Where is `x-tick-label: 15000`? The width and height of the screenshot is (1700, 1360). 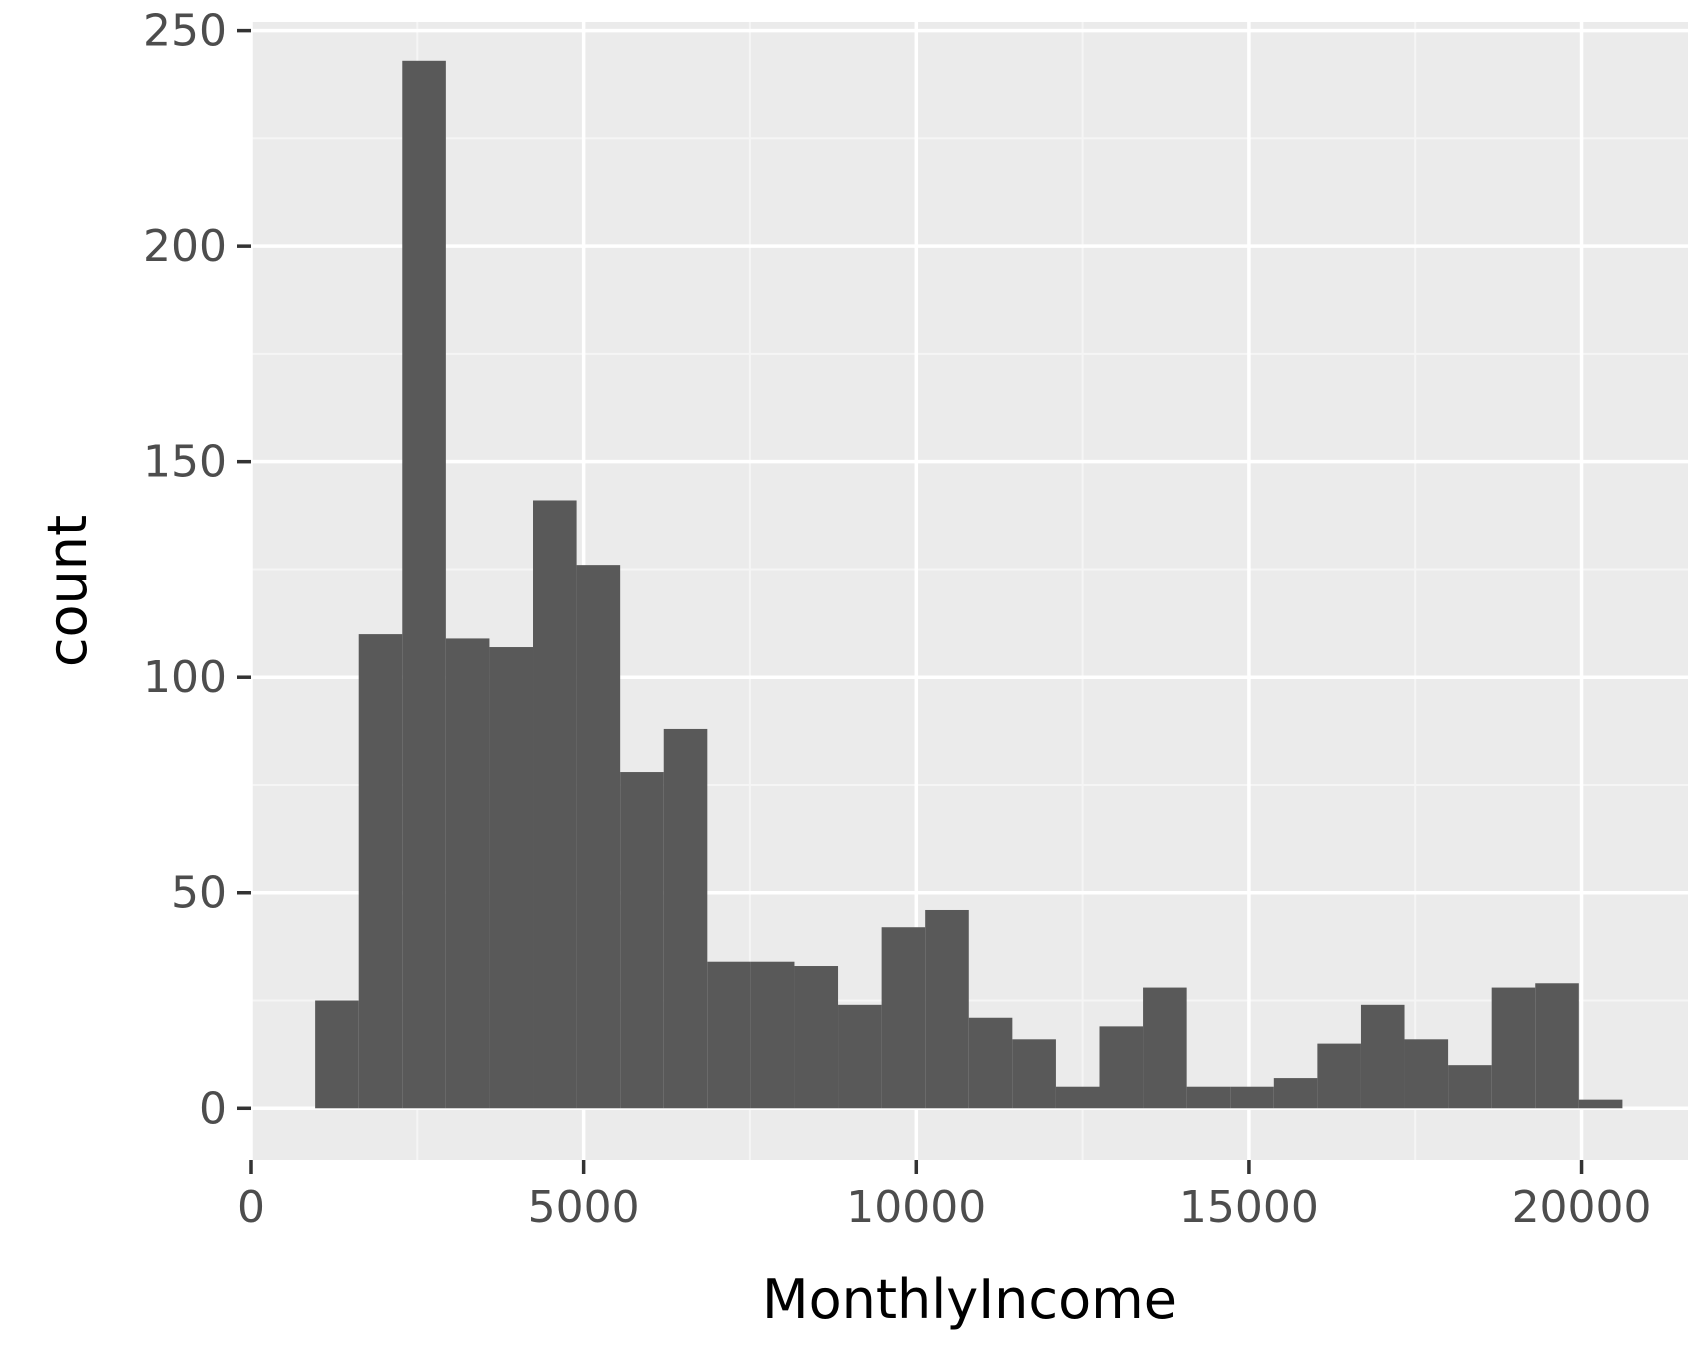 x-tick-label: 15000 is located at coordinates (1249, 1207).